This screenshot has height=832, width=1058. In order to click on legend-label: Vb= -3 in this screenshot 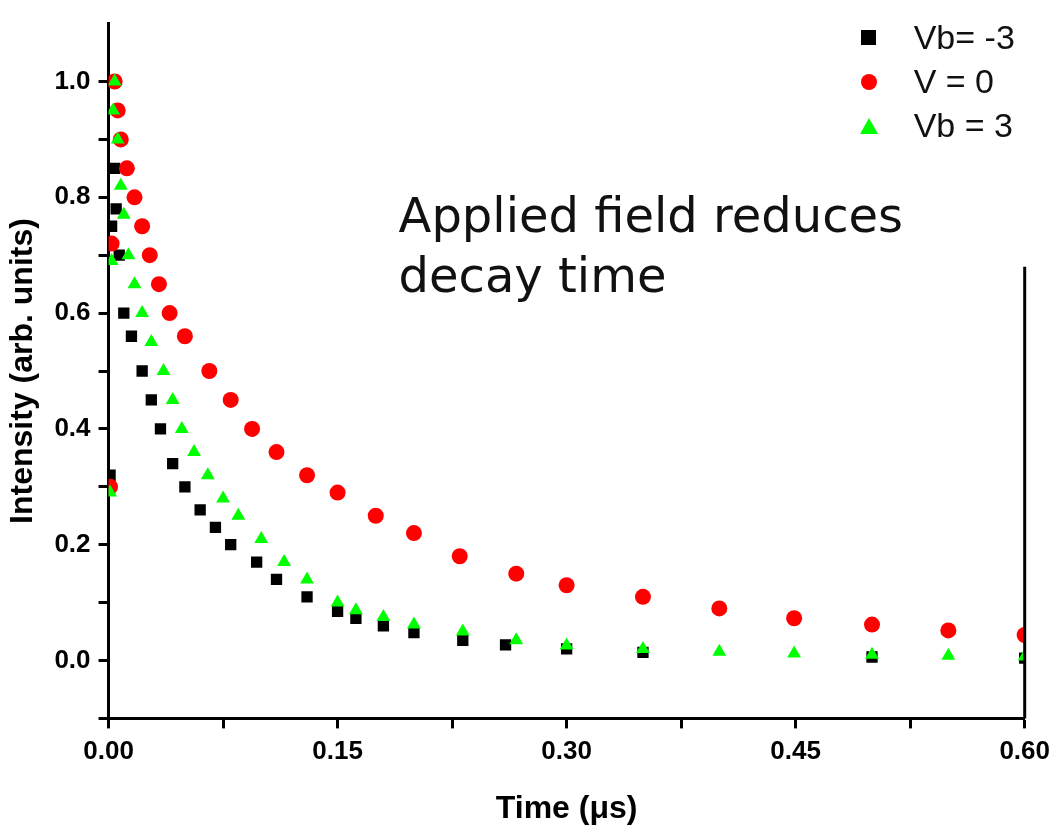, I will do `click(964, 38)`.